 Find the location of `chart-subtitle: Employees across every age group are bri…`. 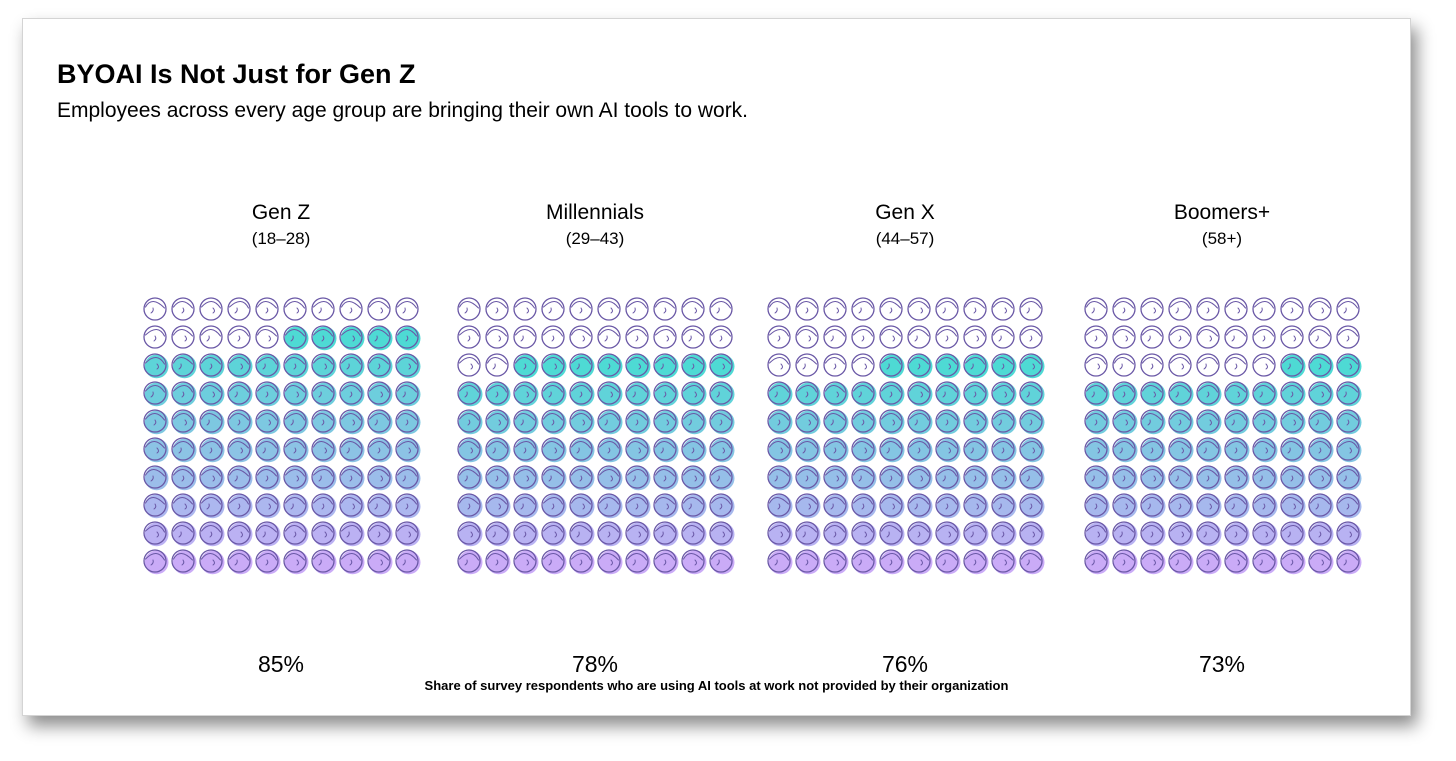

chart-subtitle: Employees across every age group are bri… is located at coordinates (403, 110).